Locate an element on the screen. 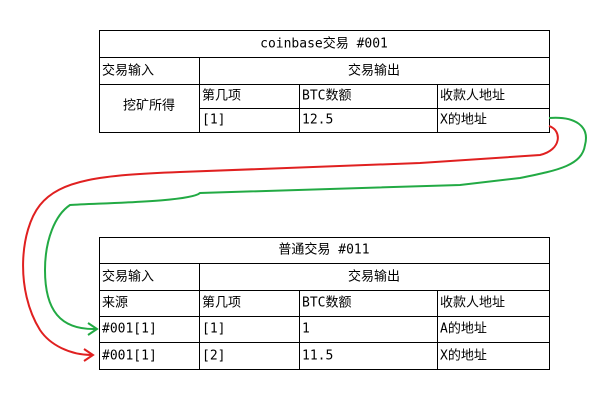 The width and height of the screenshot is (614, 401). cell: A的地址 is located at coordinates (463, 329).